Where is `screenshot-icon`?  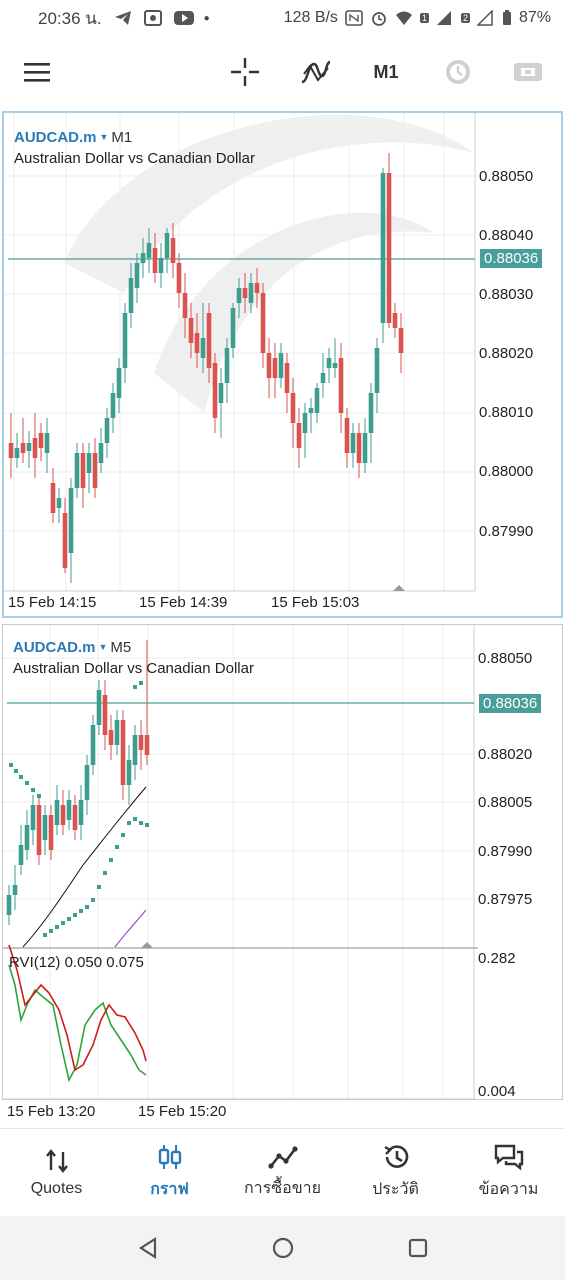
screenshot-icon is located at coordinates (152, 18).